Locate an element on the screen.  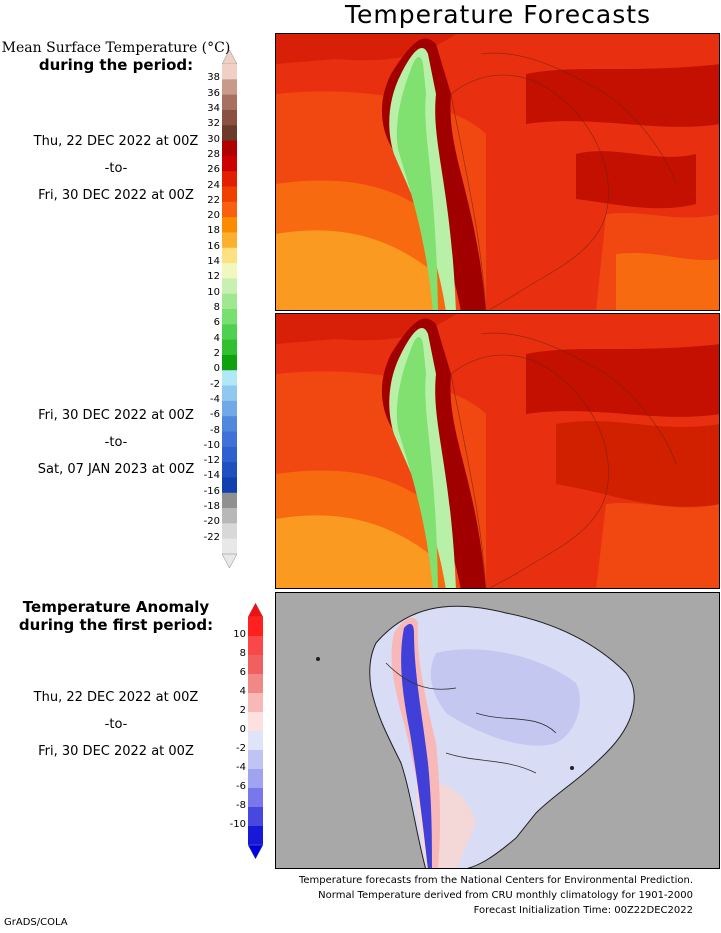
colorbar-tick-label: 22 is located at coordinates (213, 200).